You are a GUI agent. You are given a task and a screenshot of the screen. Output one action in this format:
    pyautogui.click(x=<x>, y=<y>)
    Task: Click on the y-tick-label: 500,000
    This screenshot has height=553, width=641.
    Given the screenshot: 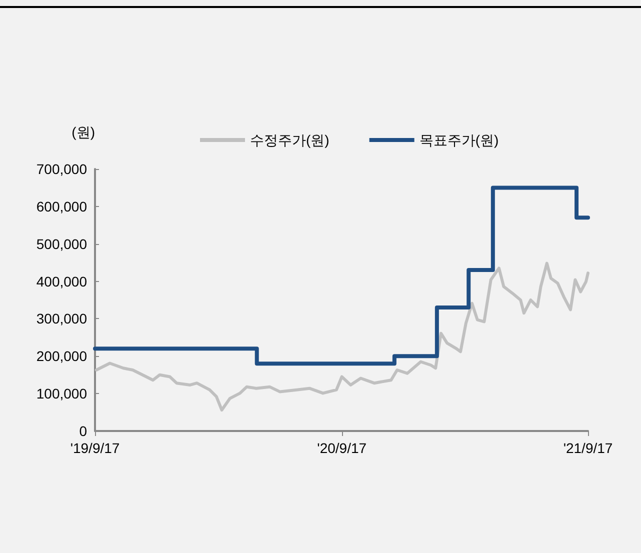 What is the action you would take?
    pyautogui.click(x=62, y=244)
    